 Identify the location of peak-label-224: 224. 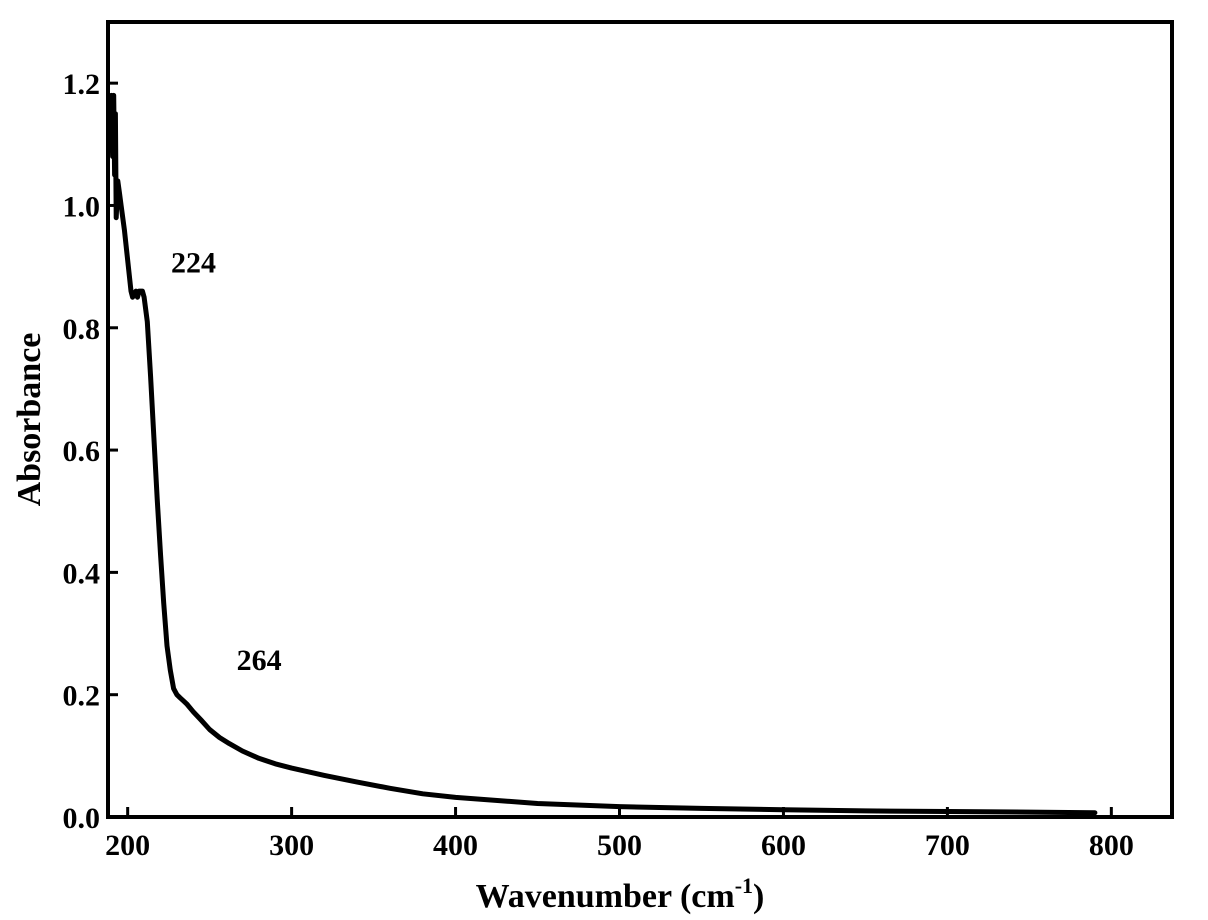
(193, 263).